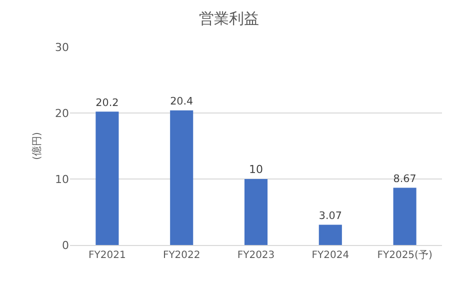  Describe the element at coordinates (229, 19) in the screenshot. I see `chart-title: 営業利益` at that location.